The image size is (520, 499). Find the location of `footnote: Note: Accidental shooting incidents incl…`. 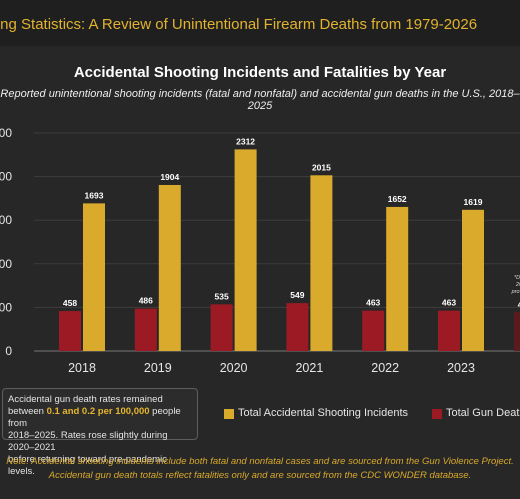

footnote: Note: Accidental shooting incidents incl… is located at coordinates (260, 469).